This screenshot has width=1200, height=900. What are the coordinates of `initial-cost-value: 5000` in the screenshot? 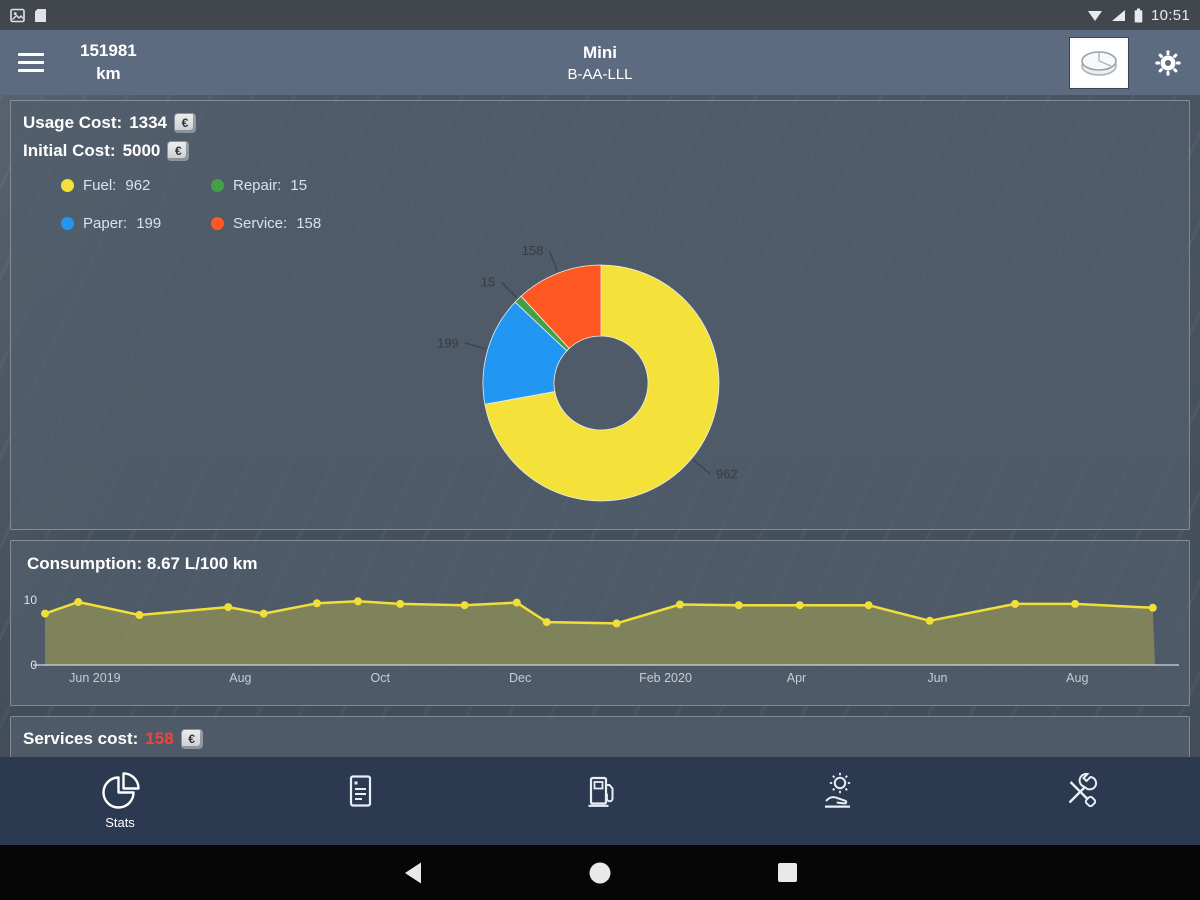 It's located at (141, 150).